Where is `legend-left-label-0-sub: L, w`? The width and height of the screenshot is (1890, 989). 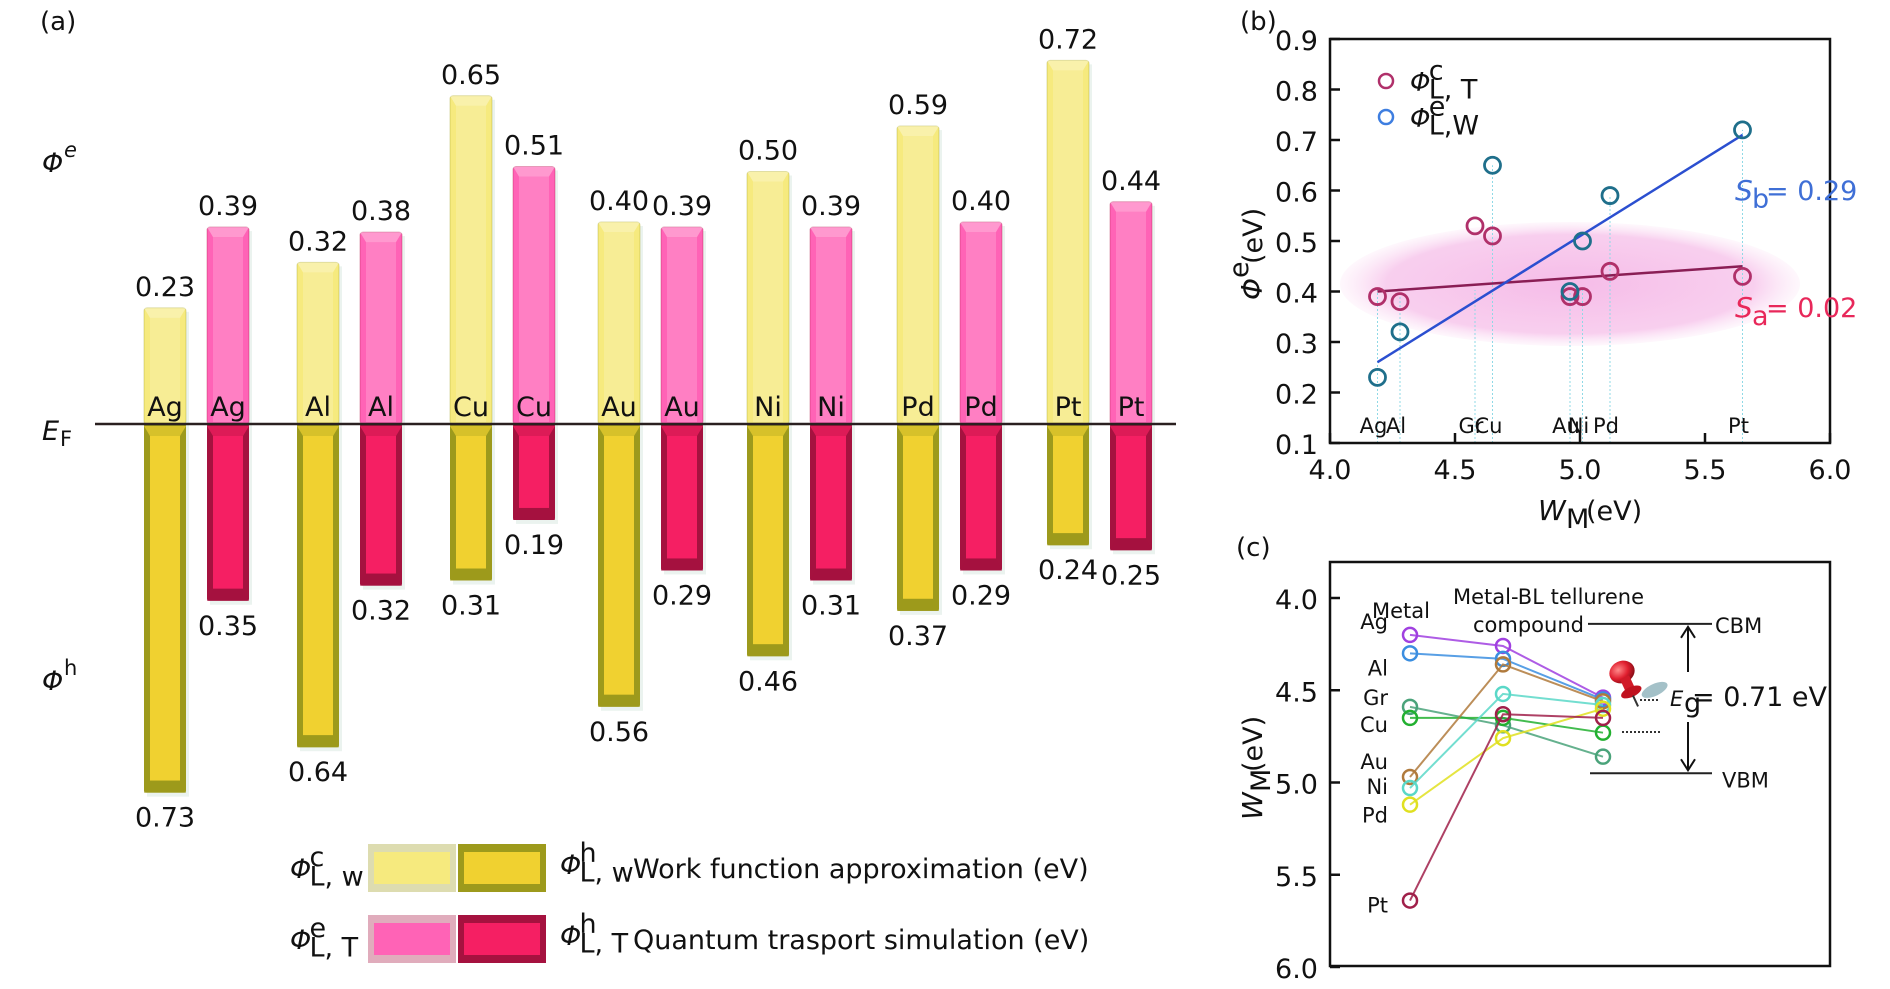
legend-left-label-0-sub: L, w is located at coordinates (336, 877).